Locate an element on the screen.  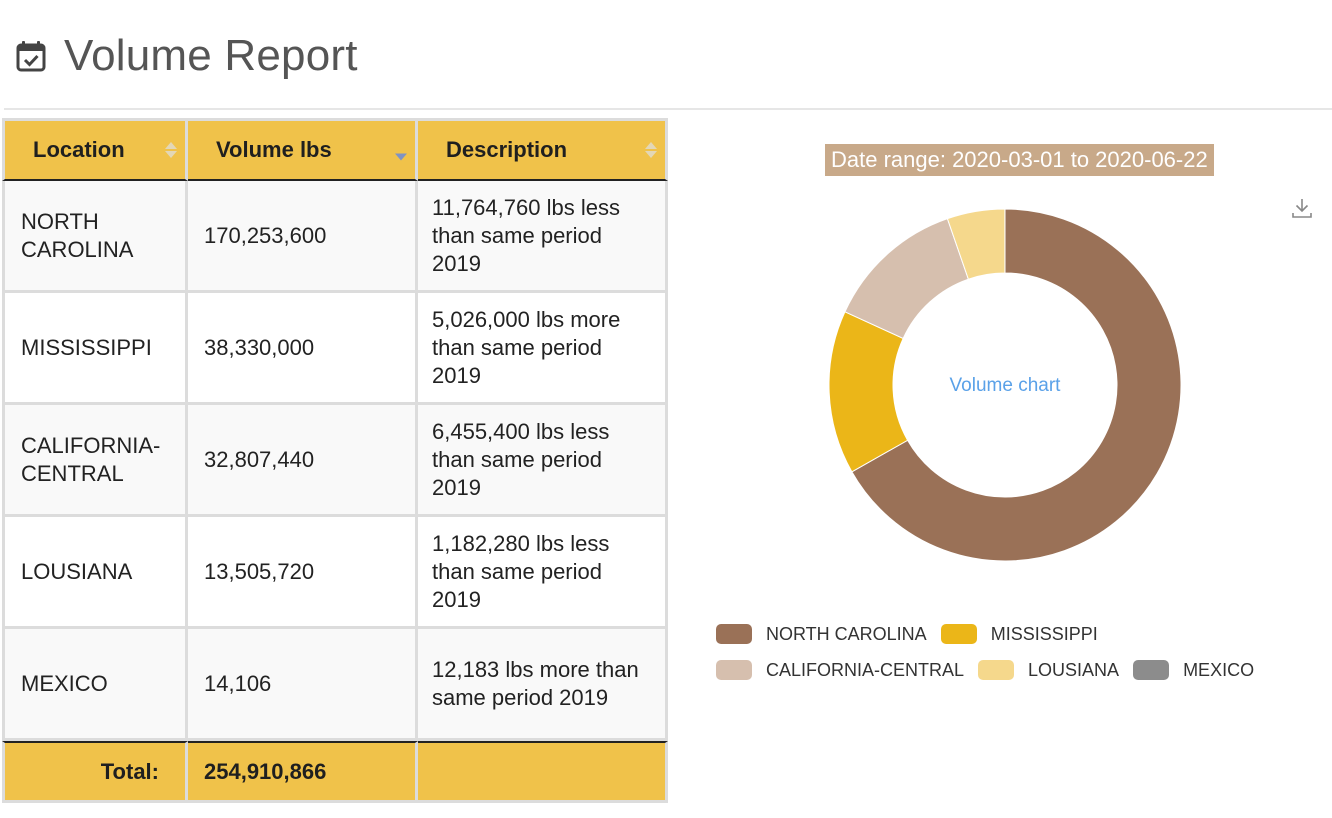
legend-item-california-central: CALIFORNIA-CENTRAL is located at coordinates (840, 670).